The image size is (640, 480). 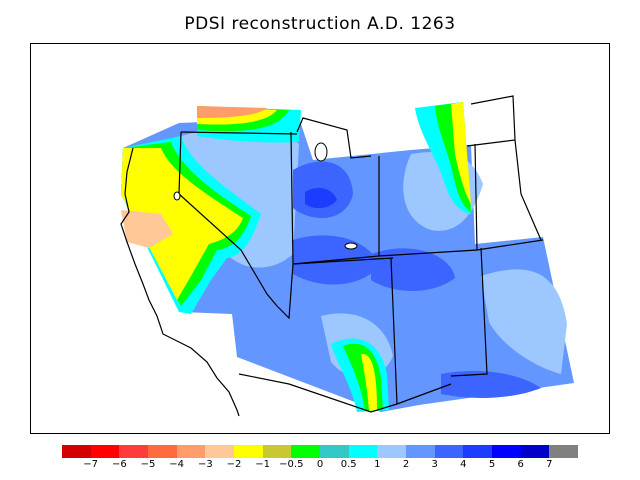 I want to click on legend-tick-label: −4, so click(x=177, y=464).